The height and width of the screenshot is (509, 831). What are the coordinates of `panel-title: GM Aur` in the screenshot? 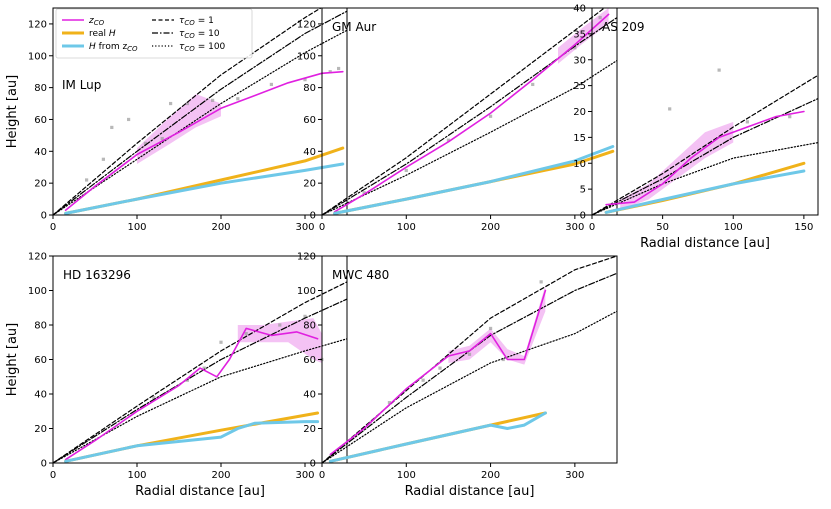 It's located at (354, 27).